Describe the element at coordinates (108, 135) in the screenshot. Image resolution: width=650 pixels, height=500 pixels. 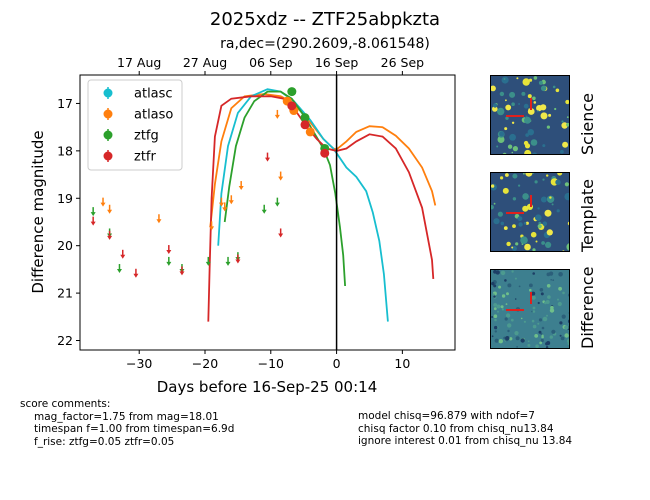
I see `legend-marker-ztfg` at that location.